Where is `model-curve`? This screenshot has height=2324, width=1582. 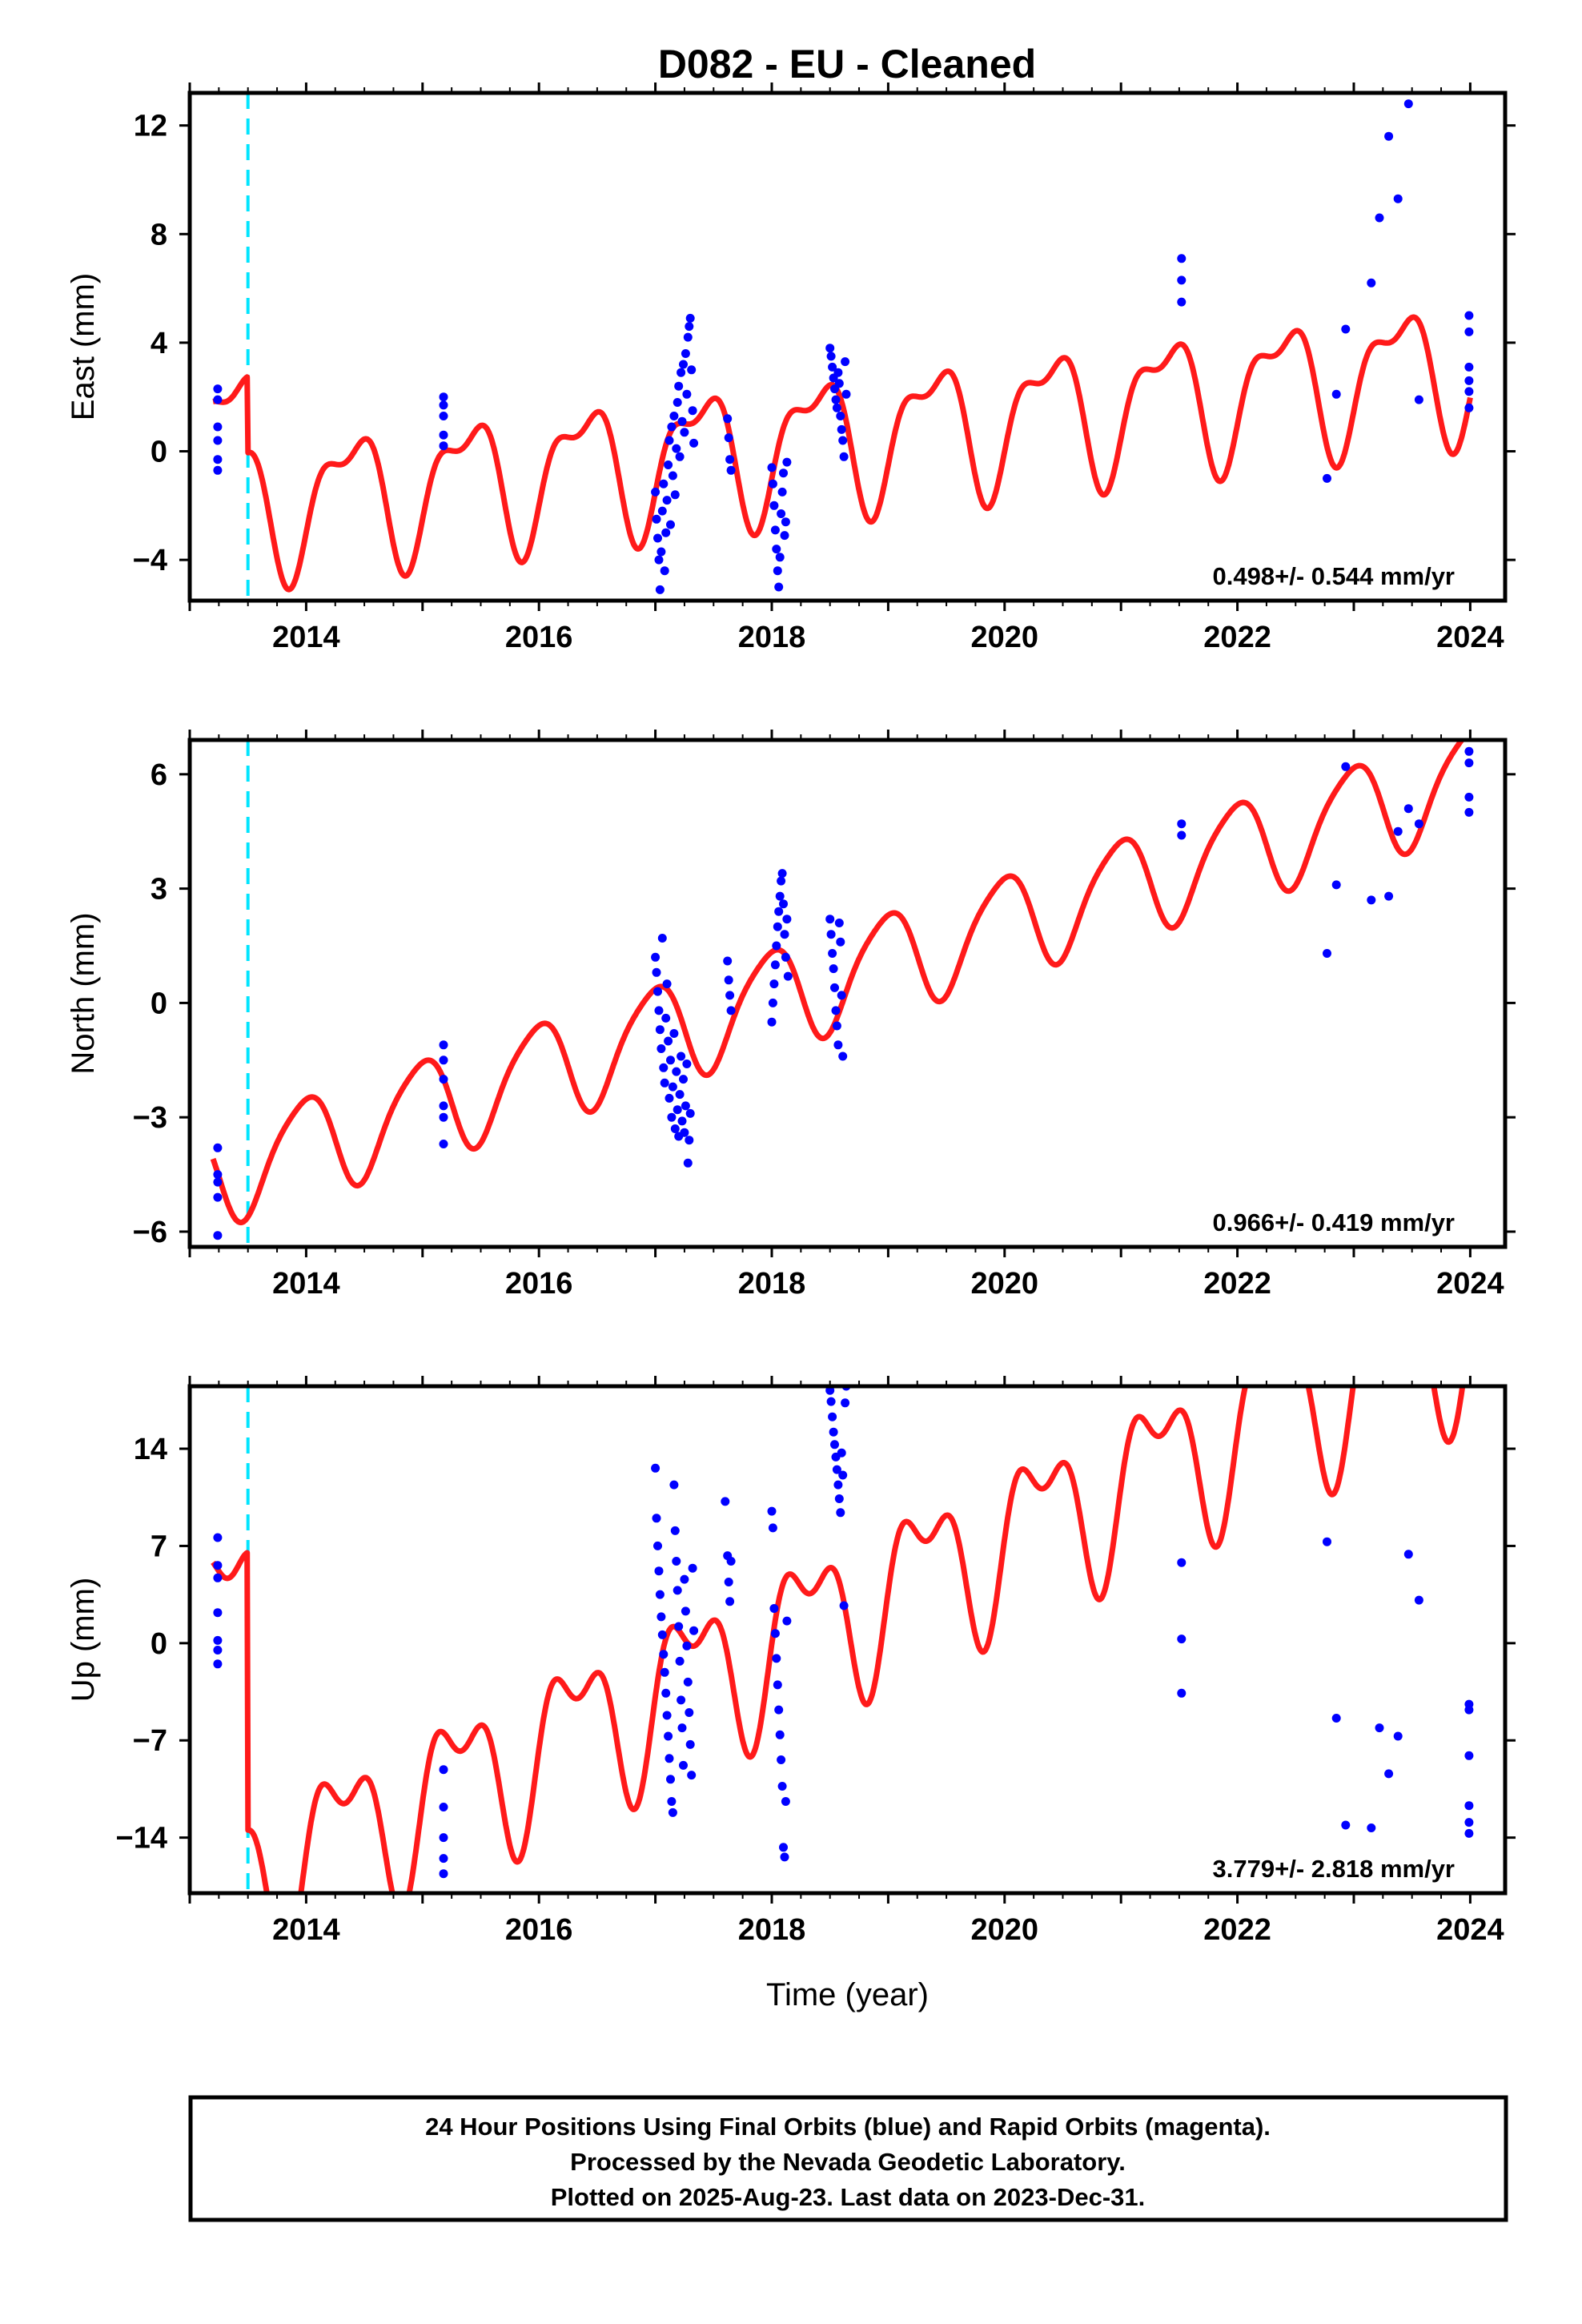 model-curve is located at coordinates (842, 453).